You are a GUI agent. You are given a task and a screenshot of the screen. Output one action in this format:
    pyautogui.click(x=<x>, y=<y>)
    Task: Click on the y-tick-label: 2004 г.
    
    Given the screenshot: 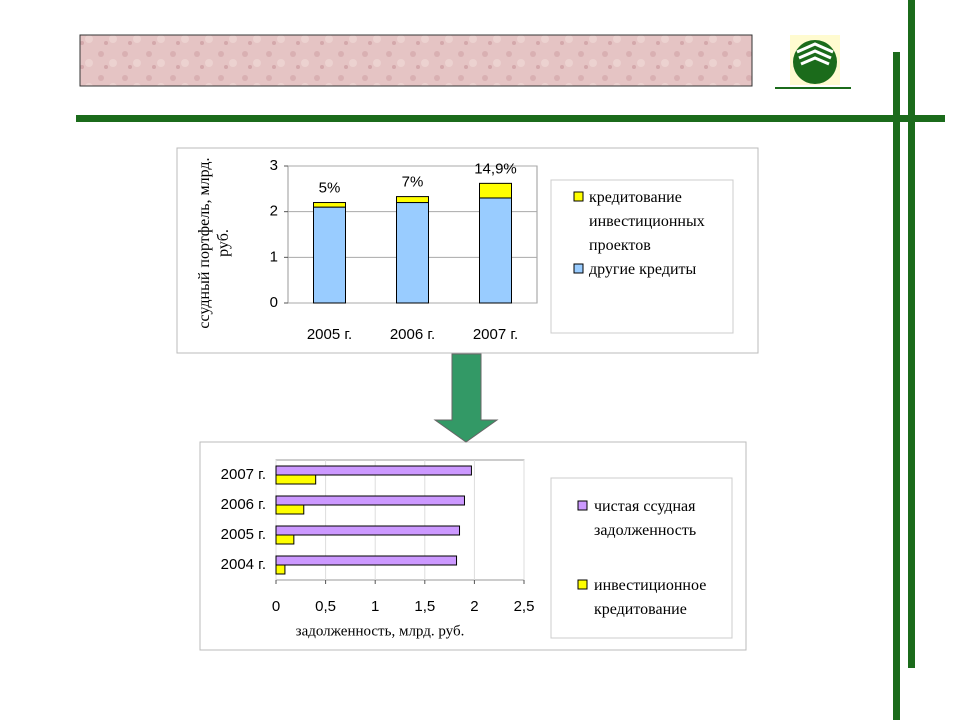 What is the action you would take?
    pyautogui.click(x=243, y=564)
    